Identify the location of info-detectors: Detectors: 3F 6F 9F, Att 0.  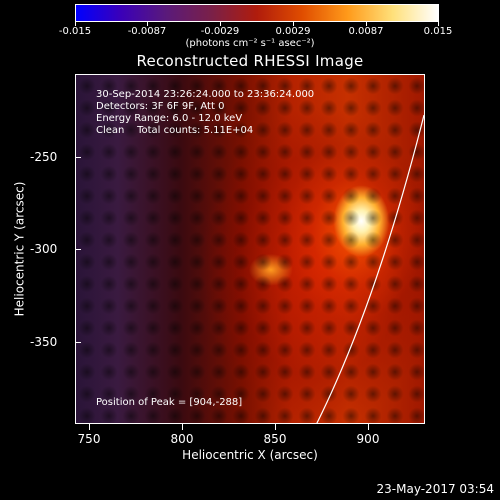
(160, 106).